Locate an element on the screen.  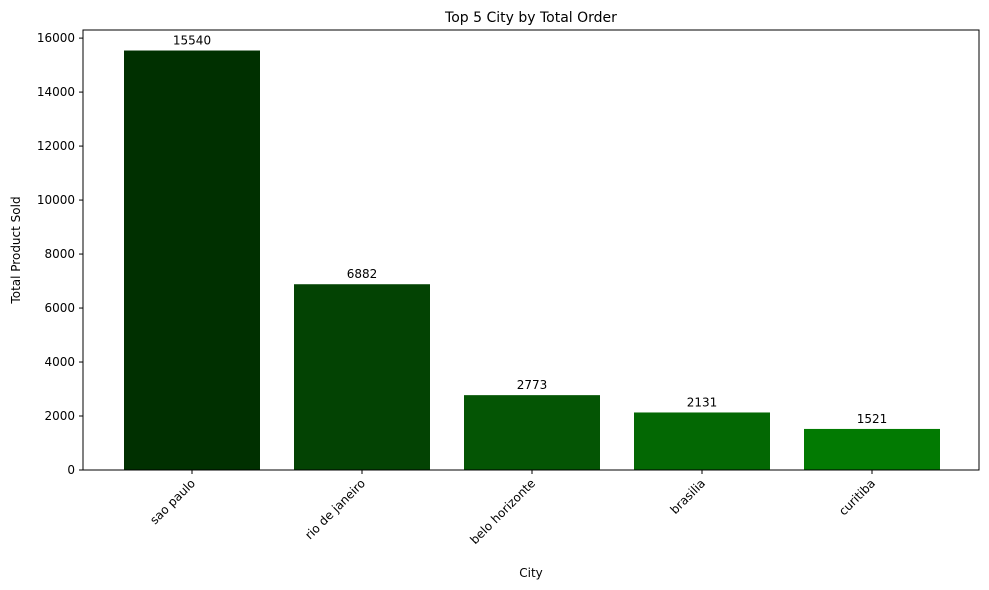
y-tick-label: 6000 is located at coordinates (59, 308).